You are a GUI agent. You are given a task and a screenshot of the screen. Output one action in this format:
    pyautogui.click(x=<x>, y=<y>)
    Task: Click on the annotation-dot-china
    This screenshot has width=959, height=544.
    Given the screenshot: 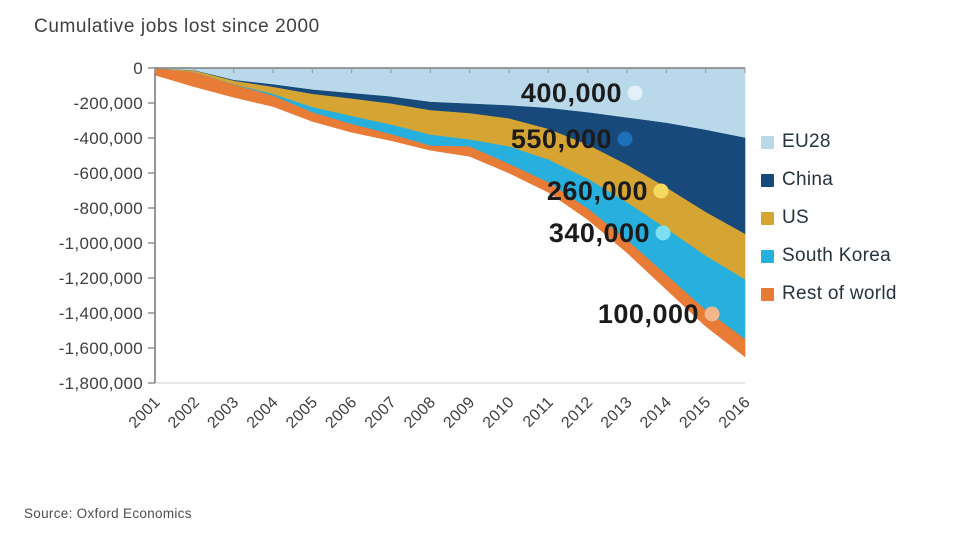 What is the action you would take?
    pyautogui.click(x=625, y=139)
    